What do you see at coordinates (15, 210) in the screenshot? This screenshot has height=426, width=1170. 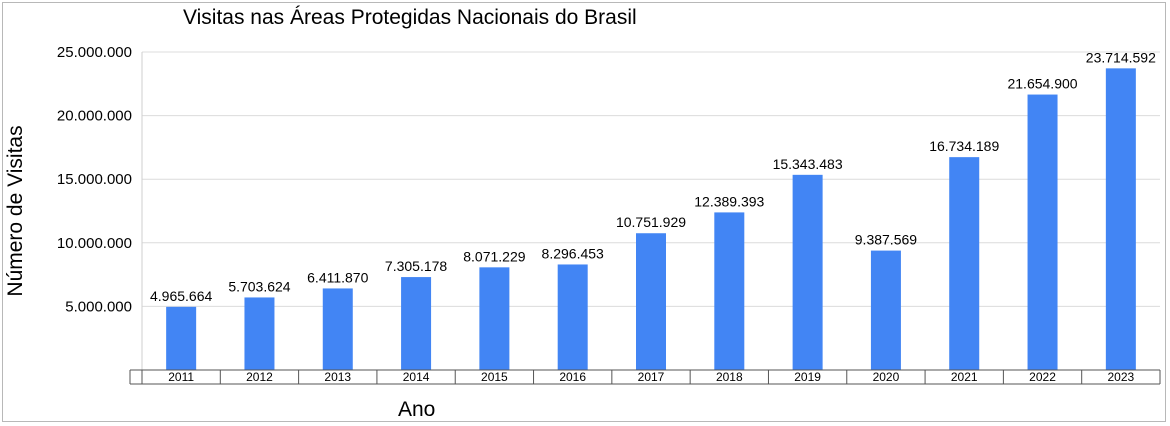 I see `y-axis-label: Número de Visitas` at bounding box center [15, 210].